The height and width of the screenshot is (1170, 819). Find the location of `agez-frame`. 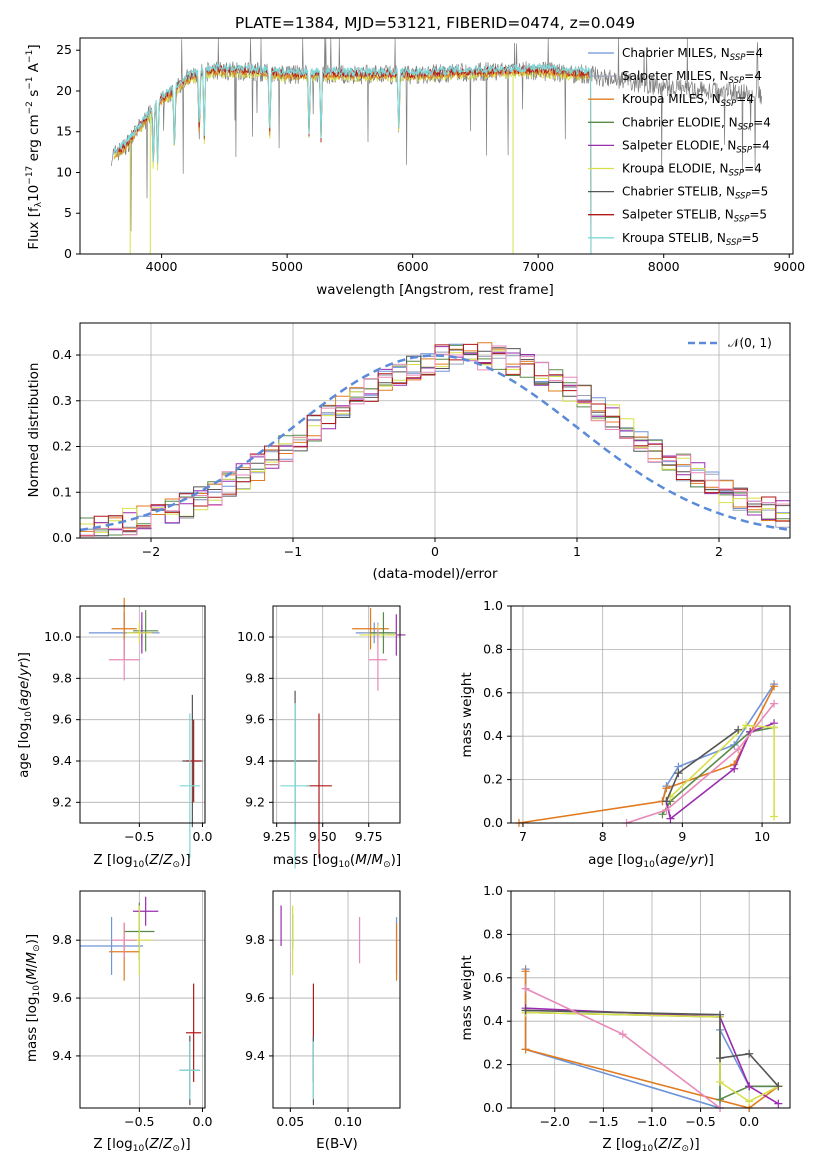

agez-frame is located at coordinates (142, 714).